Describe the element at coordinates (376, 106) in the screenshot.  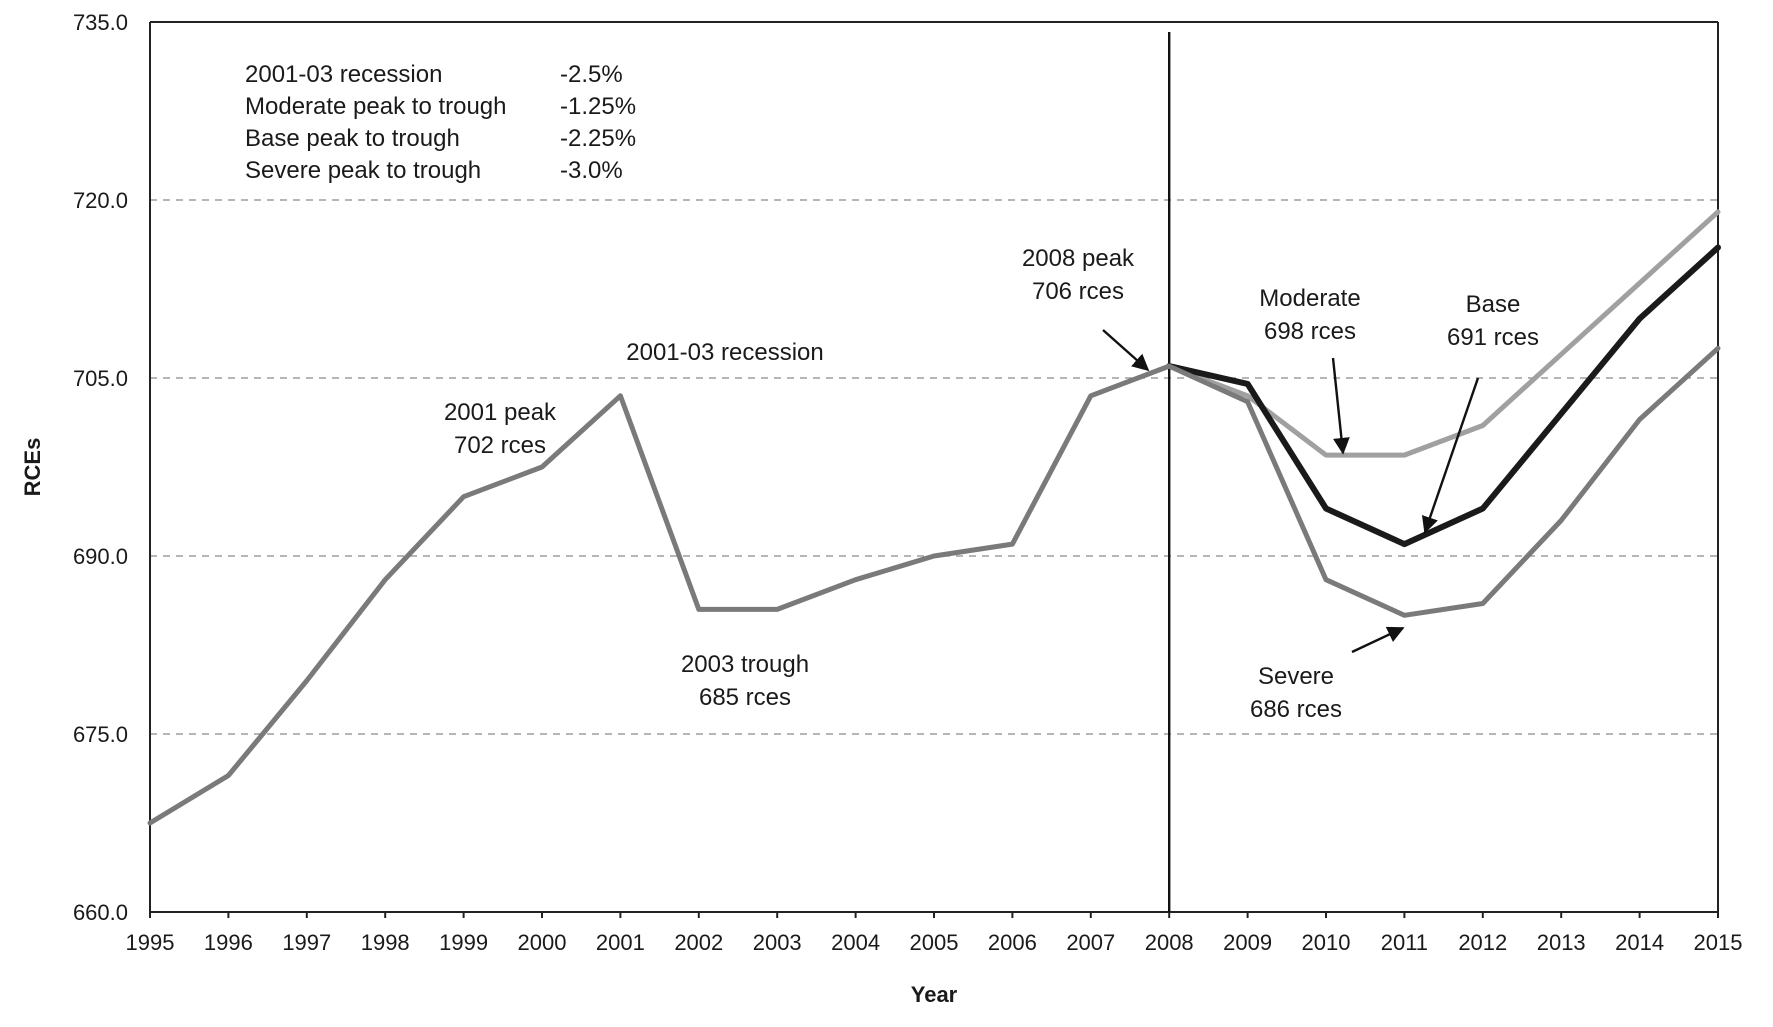
I see `stats-label: Moderate peak to trough` at that location.